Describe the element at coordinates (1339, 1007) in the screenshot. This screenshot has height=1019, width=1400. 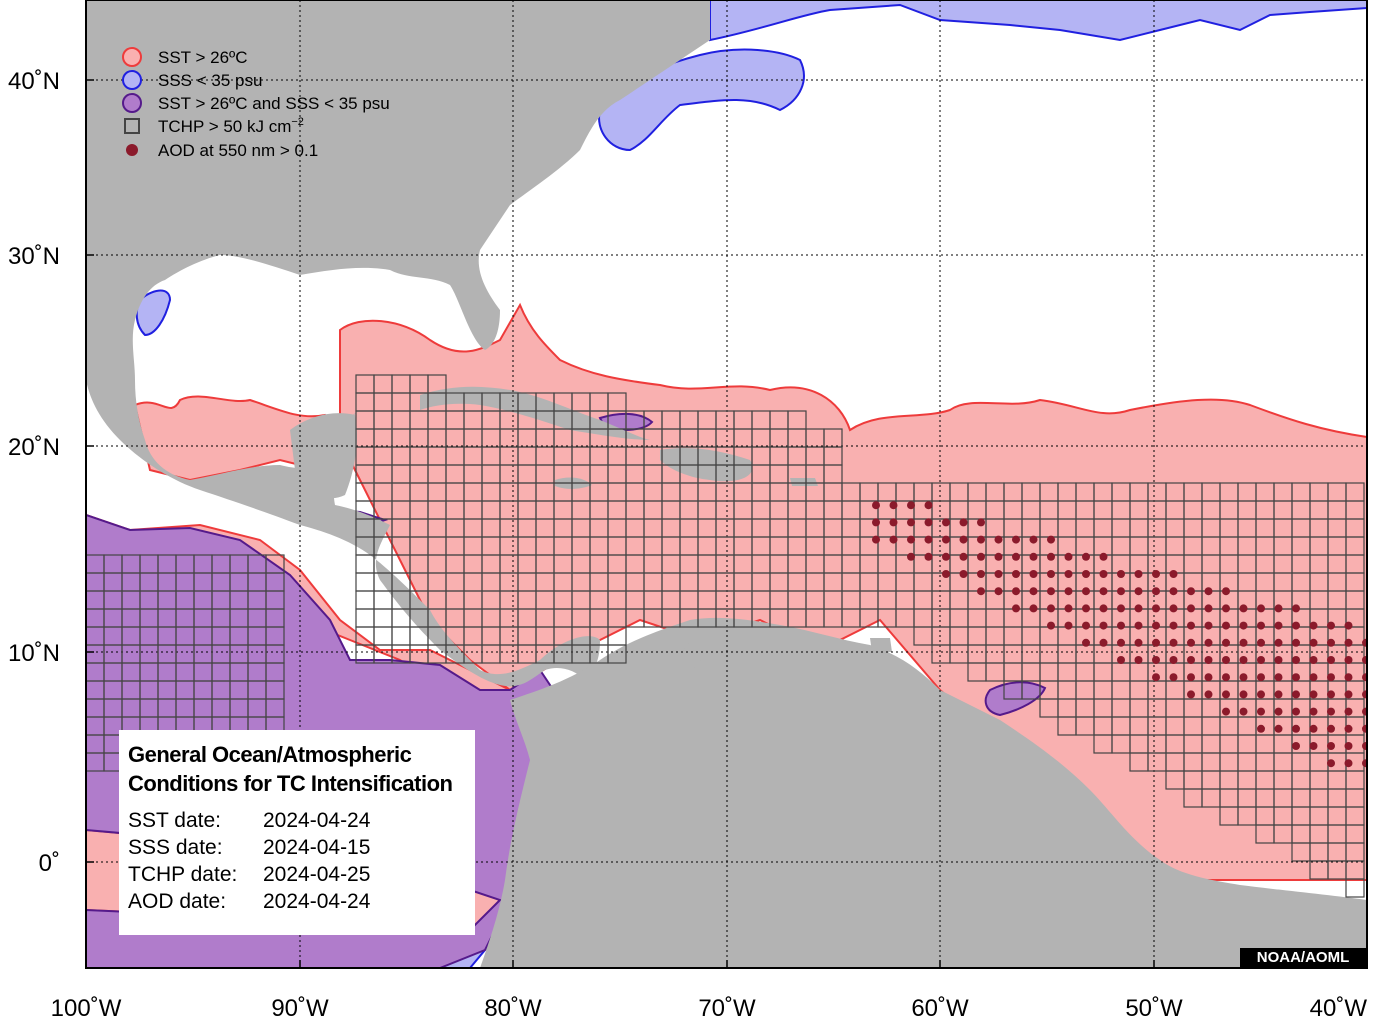
I see `x-tick-label: 40˚W` at that location.